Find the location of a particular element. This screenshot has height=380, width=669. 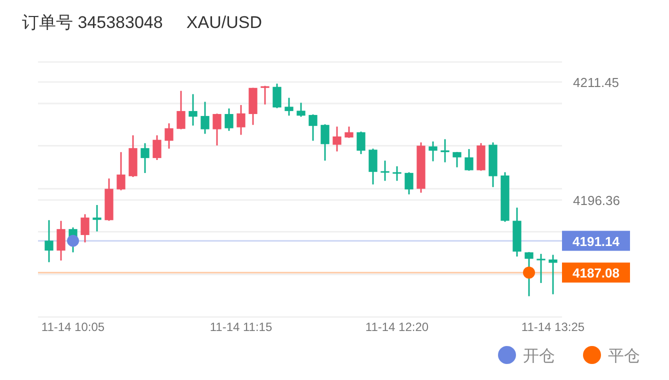

y-tick-label: 4196.36 is located at coordinates (596, 200).